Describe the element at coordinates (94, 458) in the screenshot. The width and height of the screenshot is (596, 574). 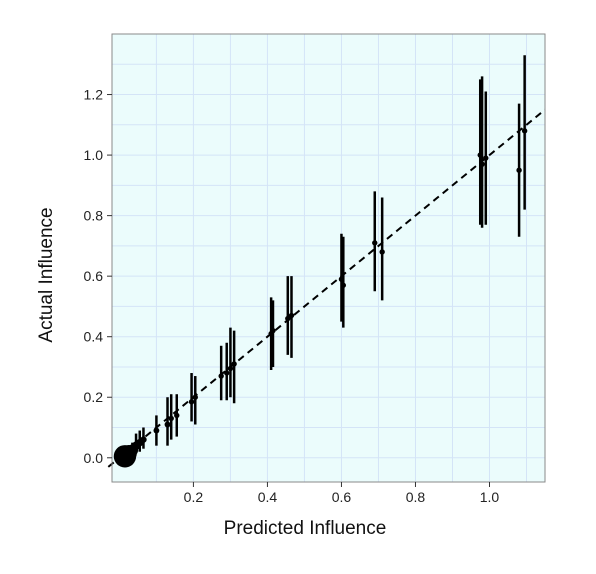
I see `y-tick-label: 0.0` at that location.